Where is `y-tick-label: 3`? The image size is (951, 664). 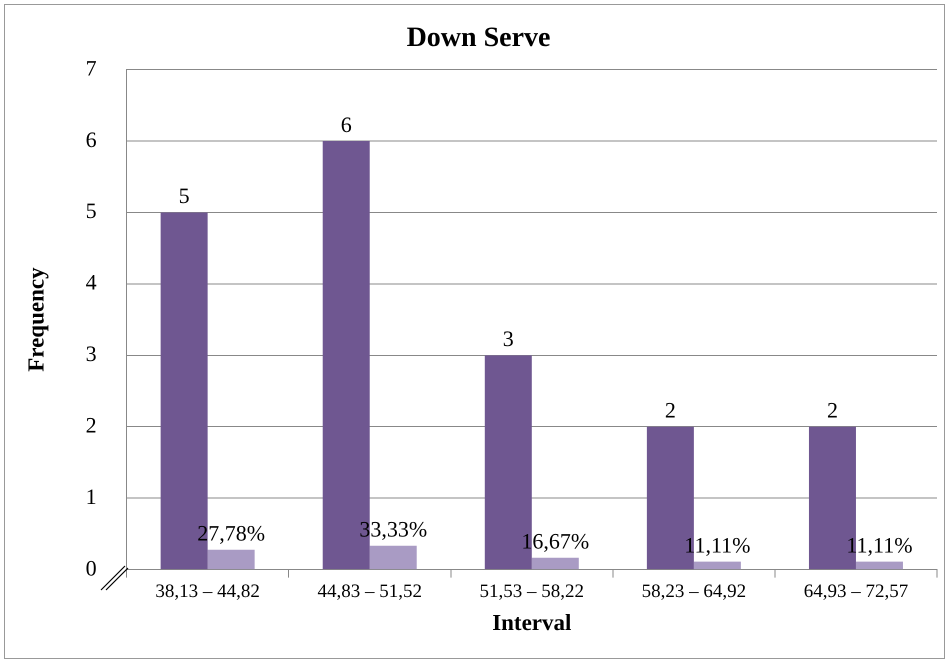 y-tick-label: 3 is located at coordinates (91, 353).